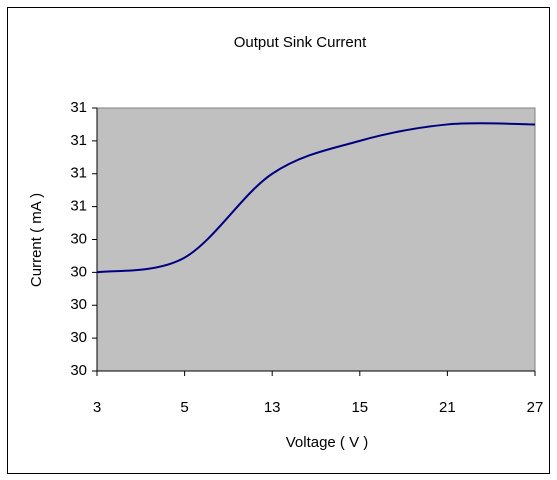  I want to click on chart-title: Output Sink Current, so click(300, 42).